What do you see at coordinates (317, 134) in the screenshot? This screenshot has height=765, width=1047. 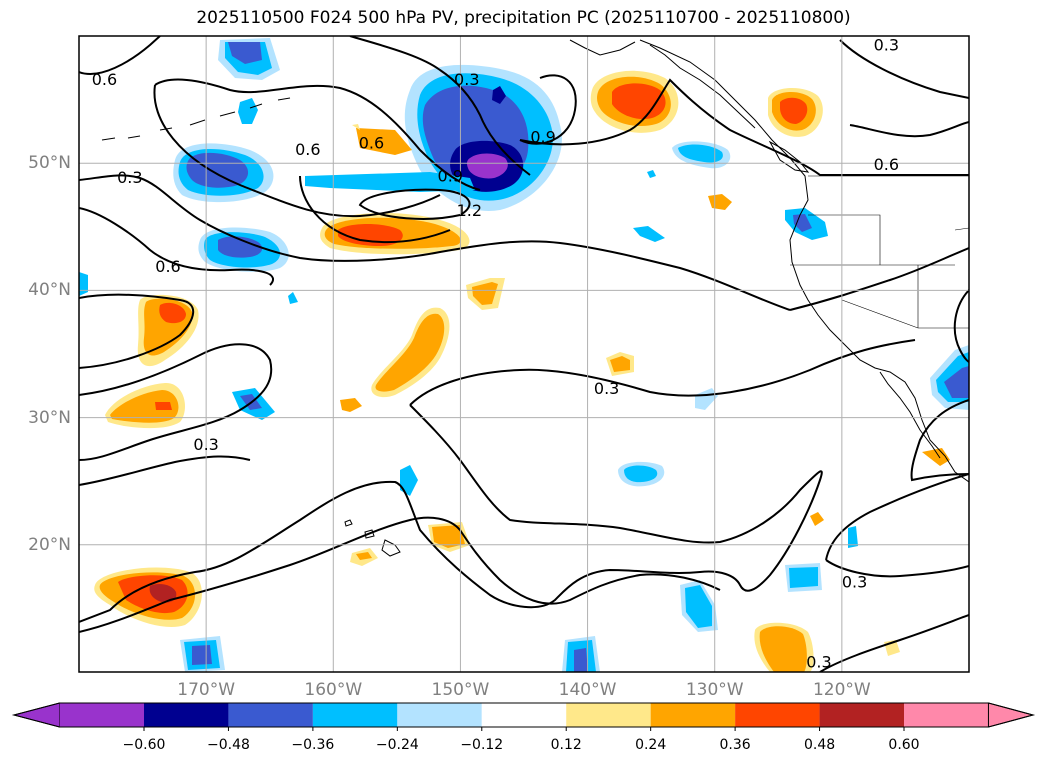 I see `pv-contour-loop-1b` at bounding box center [317, 134].